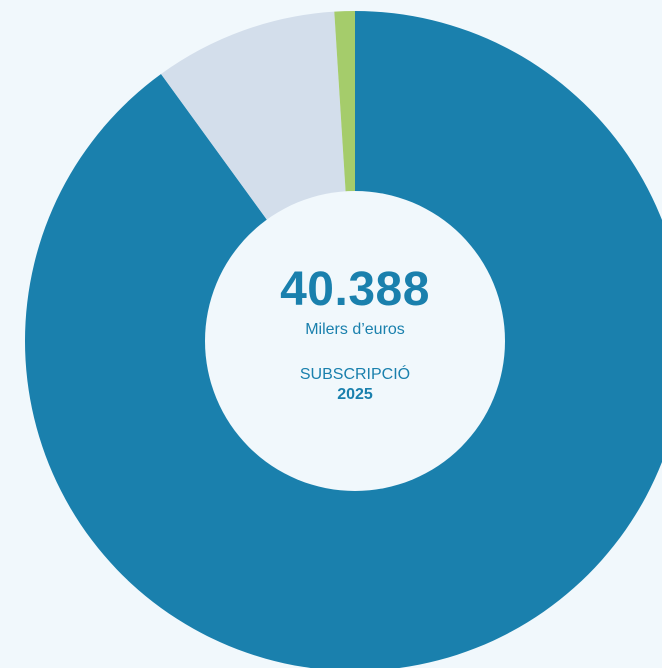 The image size is (662, 668). I want to click on subscription-year: 2025, so click(355, 394).